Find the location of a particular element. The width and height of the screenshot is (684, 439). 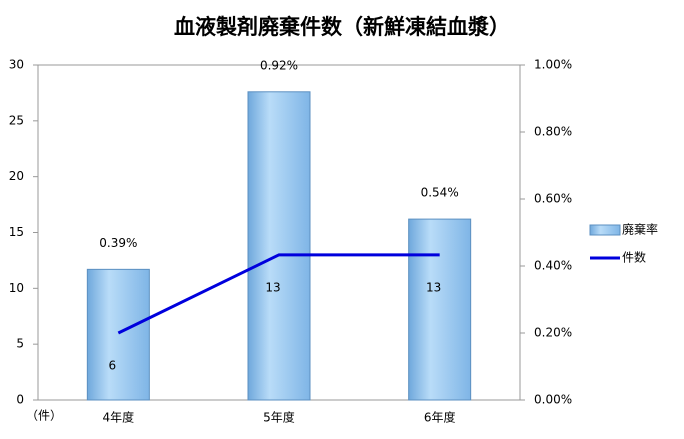

y-tick-label: 10 is located at coordinates (16, 288).